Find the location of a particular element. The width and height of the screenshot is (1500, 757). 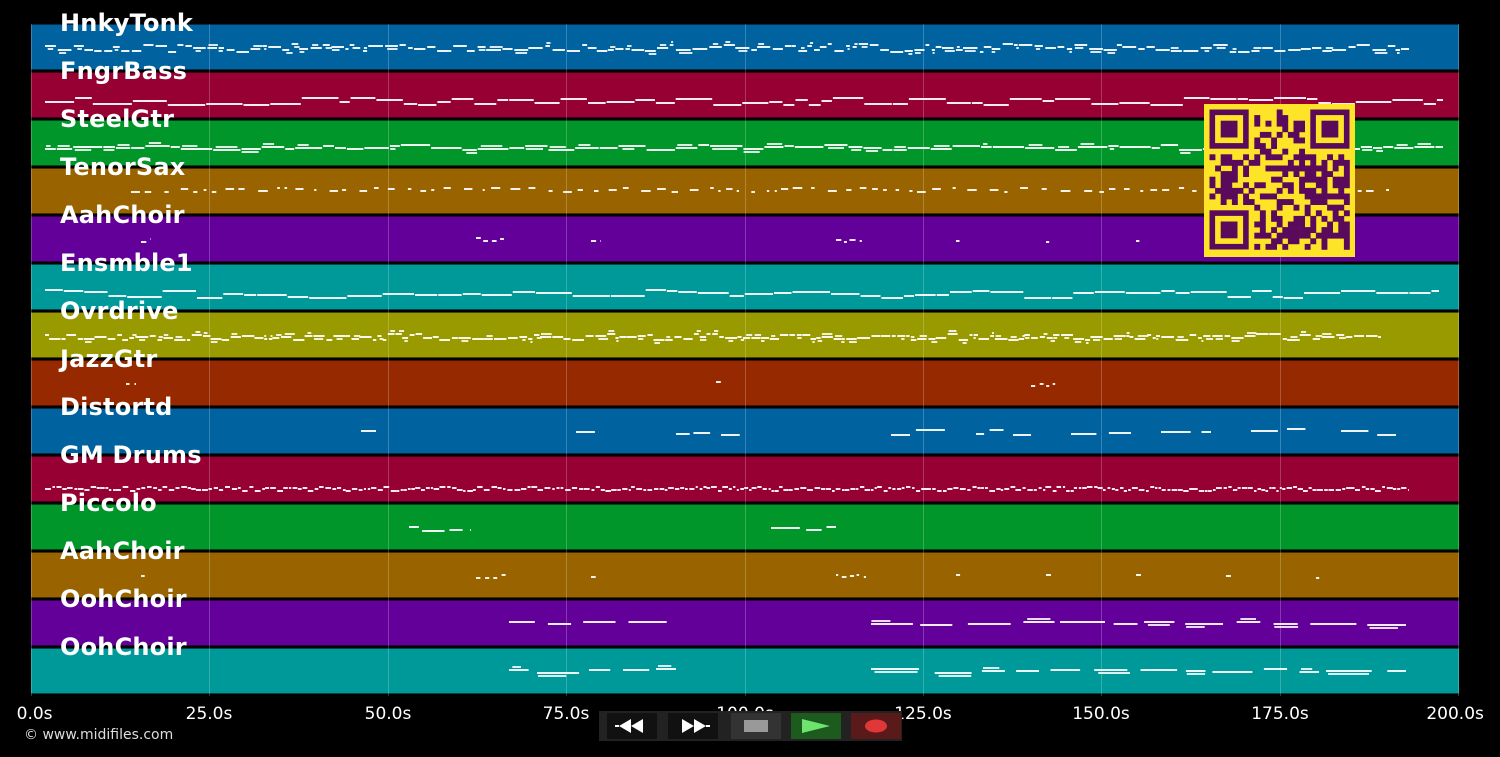

track-lane: HnkyTonk is located at coordinates (745, 39).